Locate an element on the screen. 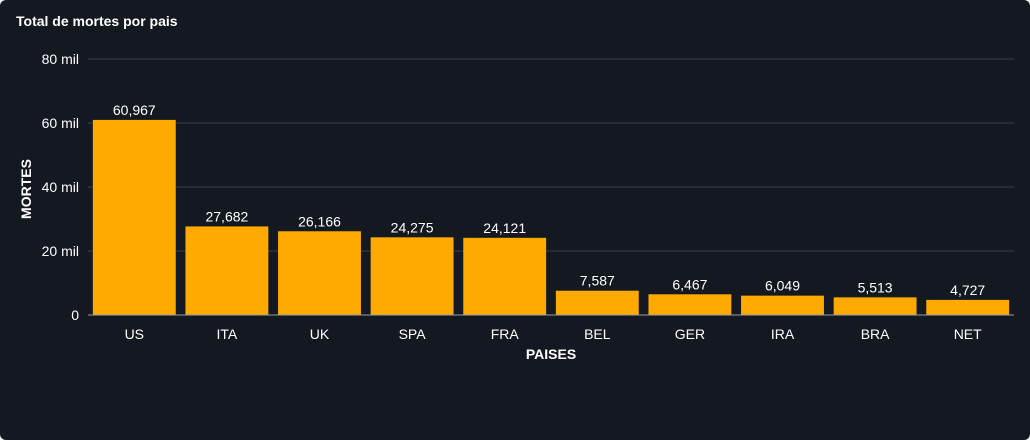 The width and height of the screenshot is (1030, 440). data-label-ita: 27,682 is located at coordinates (226, 216).